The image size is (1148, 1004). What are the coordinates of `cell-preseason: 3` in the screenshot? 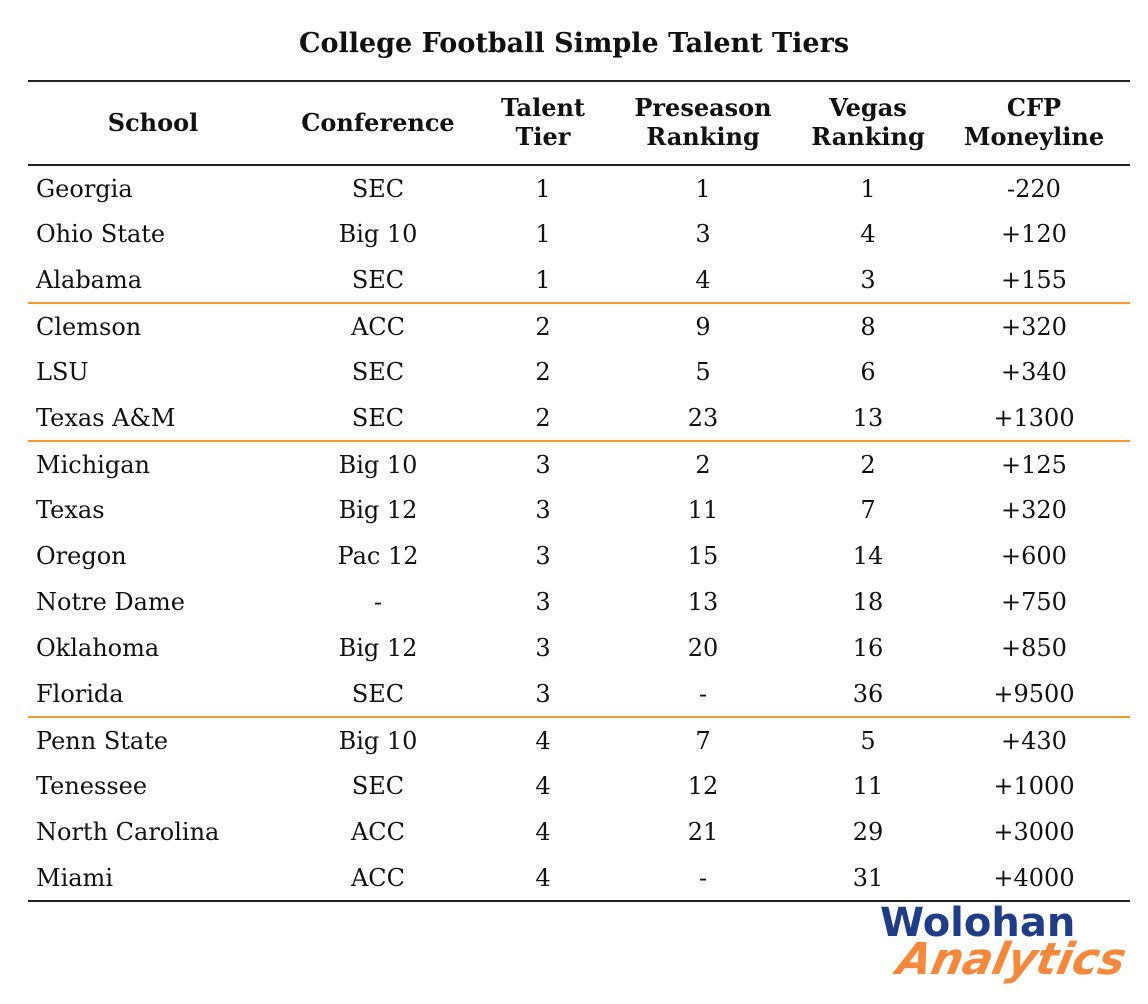 It's located at (703, 234).